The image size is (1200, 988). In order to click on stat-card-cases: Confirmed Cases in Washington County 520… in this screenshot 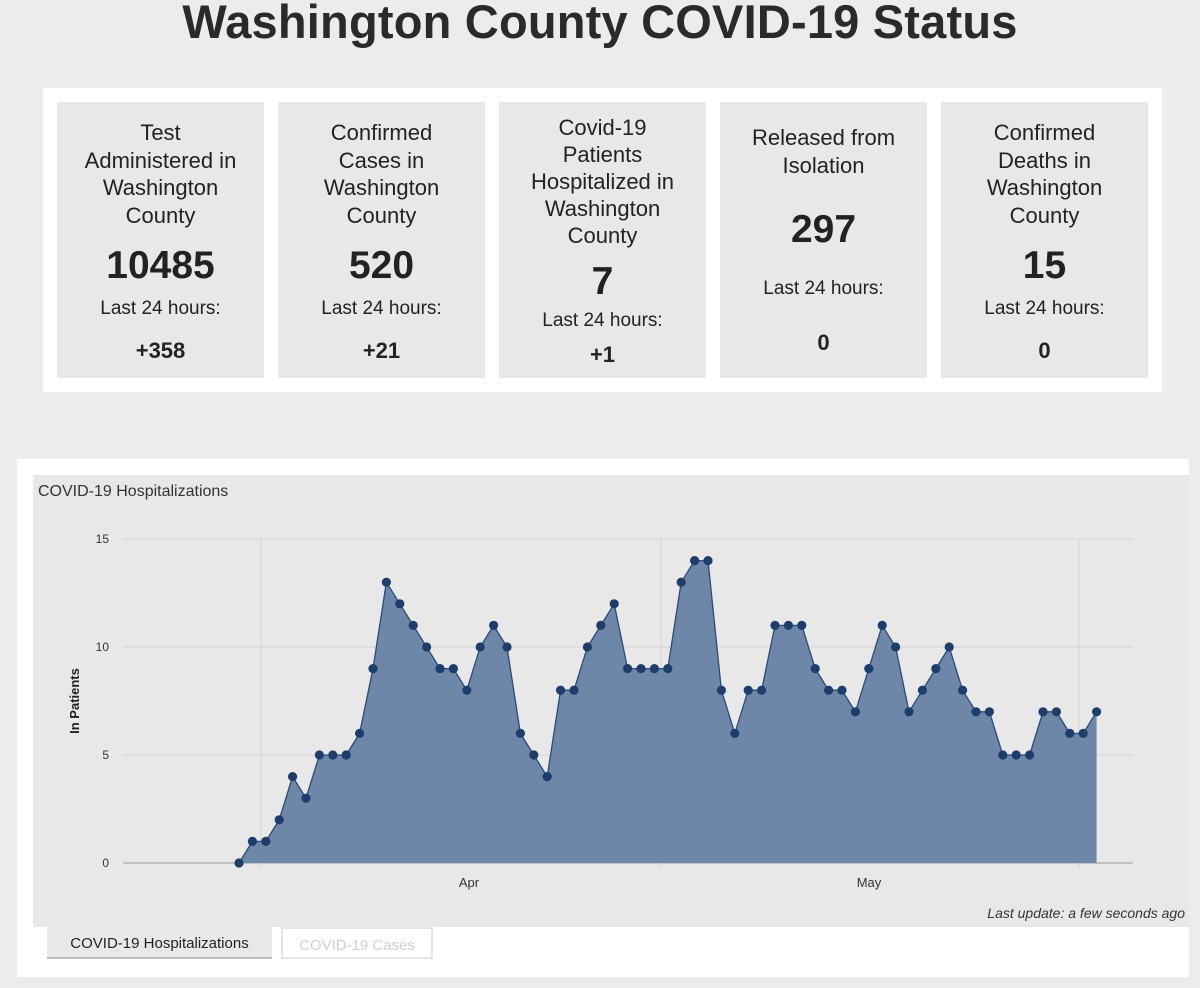, I will do `click(381, 240)`.